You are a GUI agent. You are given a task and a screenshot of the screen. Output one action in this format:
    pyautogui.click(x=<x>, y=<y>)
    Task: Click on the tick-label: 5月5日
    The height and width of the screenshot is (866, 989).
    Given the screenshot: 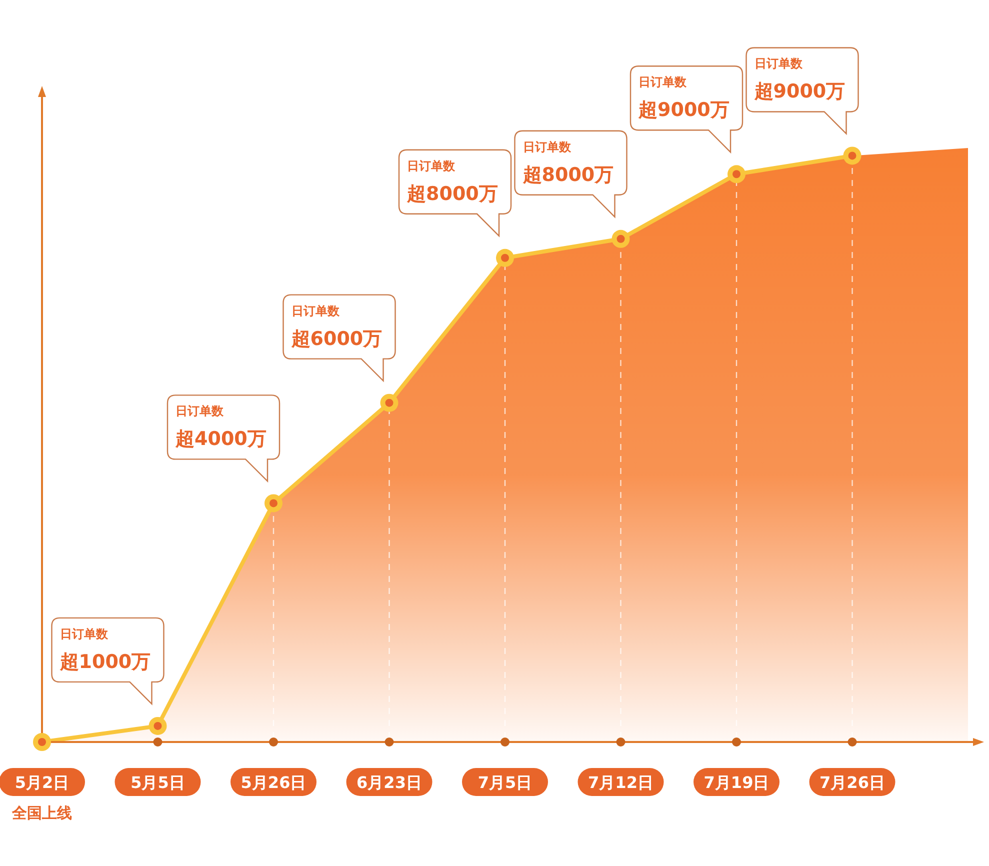 What is the action you would take?
    pyautogui.click(x=157, y=782)
    